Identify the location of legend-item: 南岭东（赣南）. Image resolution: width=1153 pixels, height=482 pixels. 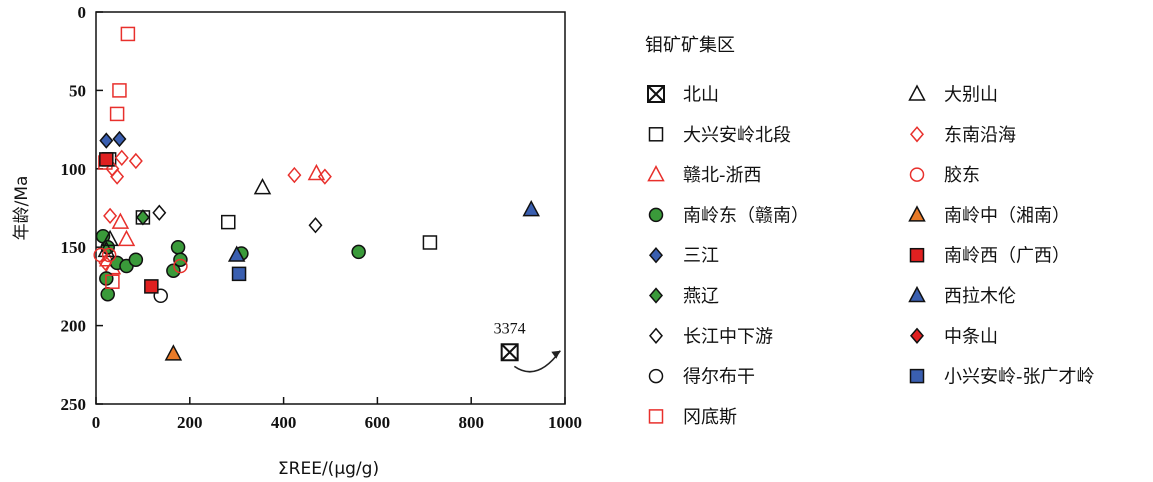
(728, 215).